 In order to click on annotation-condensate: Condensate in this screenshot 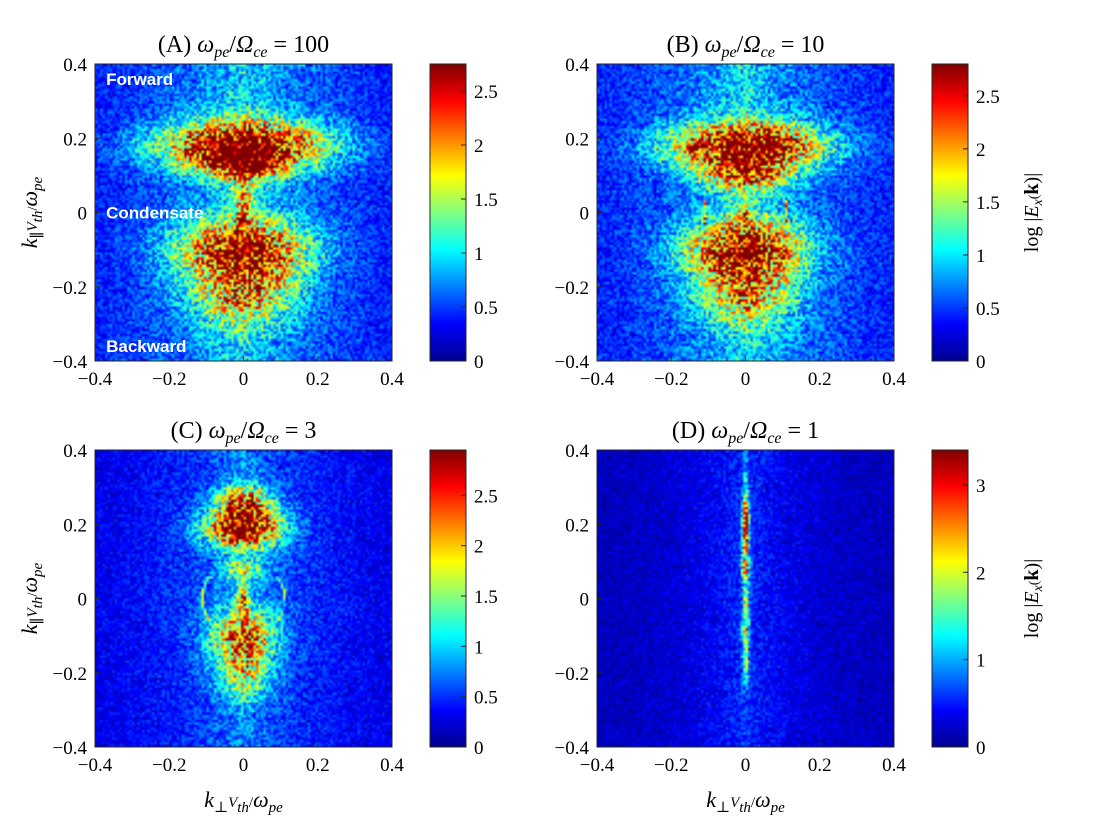, I will do `click(154, 213)`.